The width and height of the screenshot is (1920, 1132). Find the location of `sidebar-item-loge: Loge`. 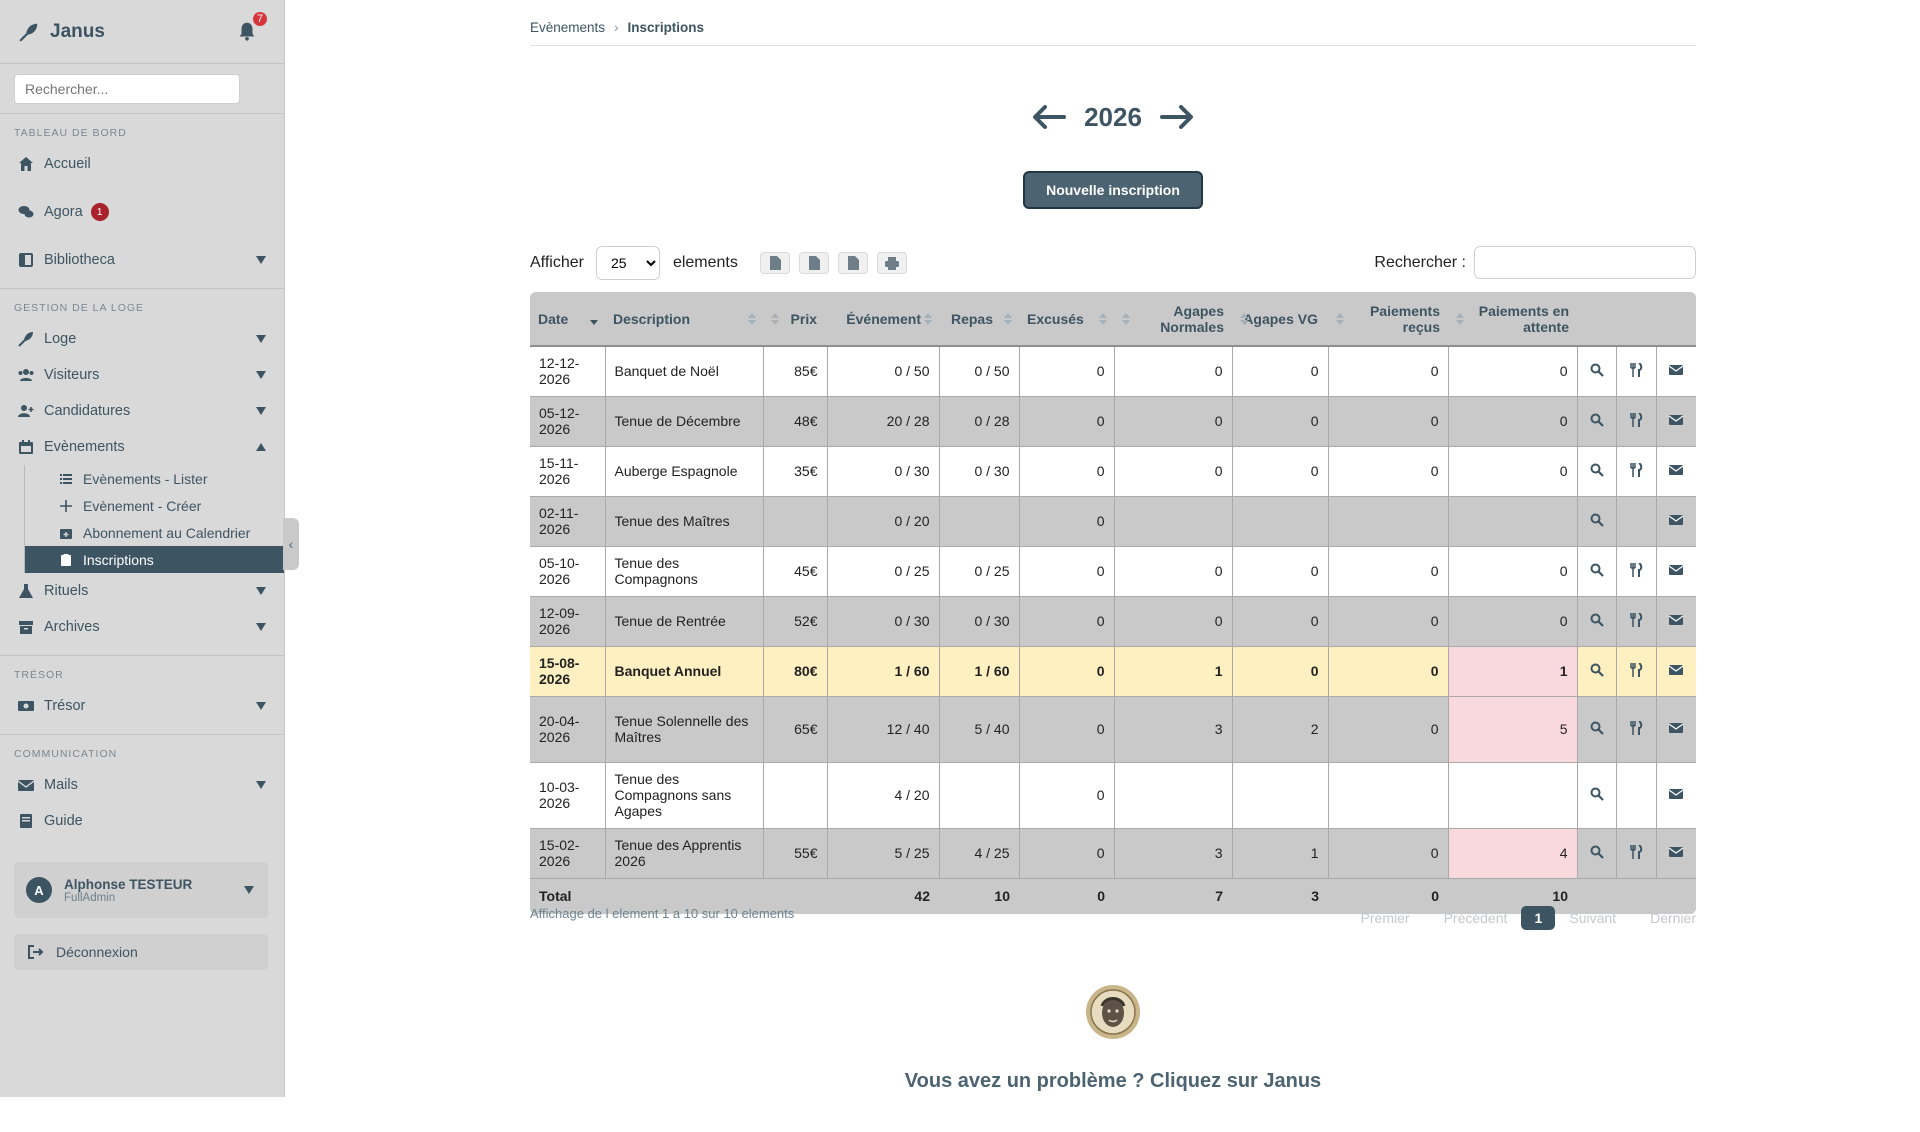

sidebar-item-loge: Loge is located at coordinates (142, 339).